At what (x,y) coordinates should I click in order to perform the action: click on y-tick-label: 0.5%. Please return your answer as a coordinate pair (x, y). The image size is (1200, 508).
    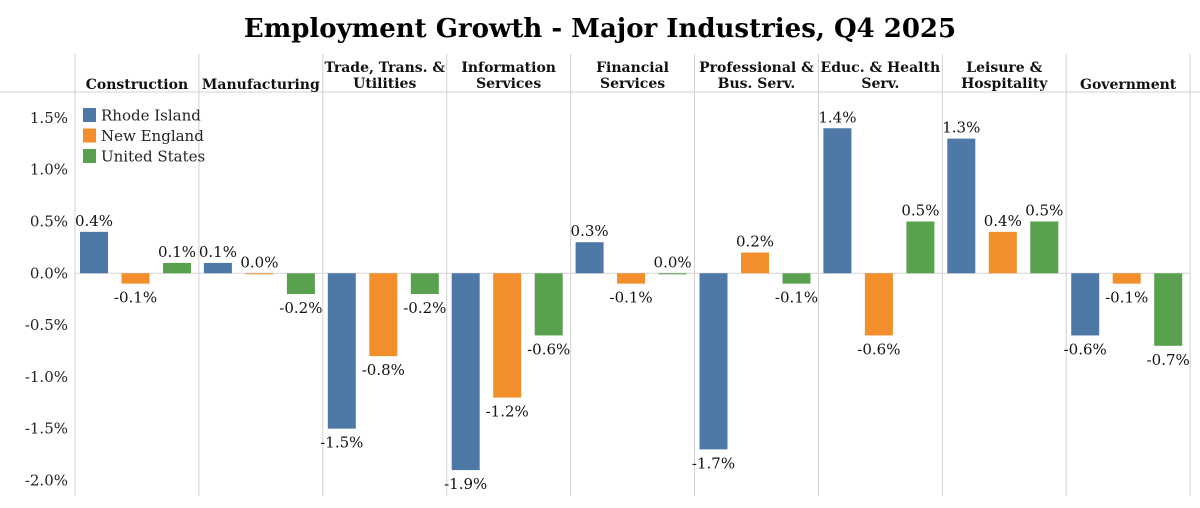
    Looking at the image, I should click on (49, 221).